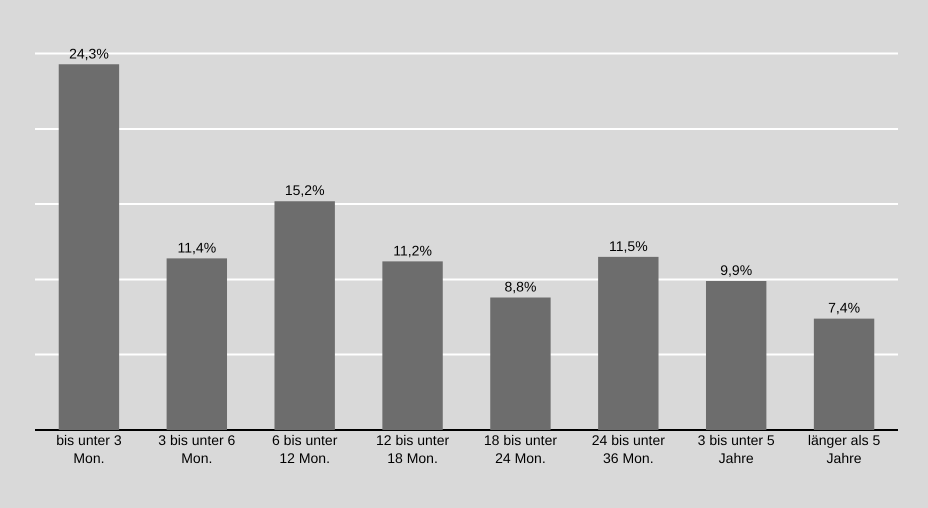 Image resolution: width=928 pixels, height=508 pixels. What do you see at coordinates (89, 53) in the screenshot?
I see `data-label: 24,3%` at bounding box center [89, 53].